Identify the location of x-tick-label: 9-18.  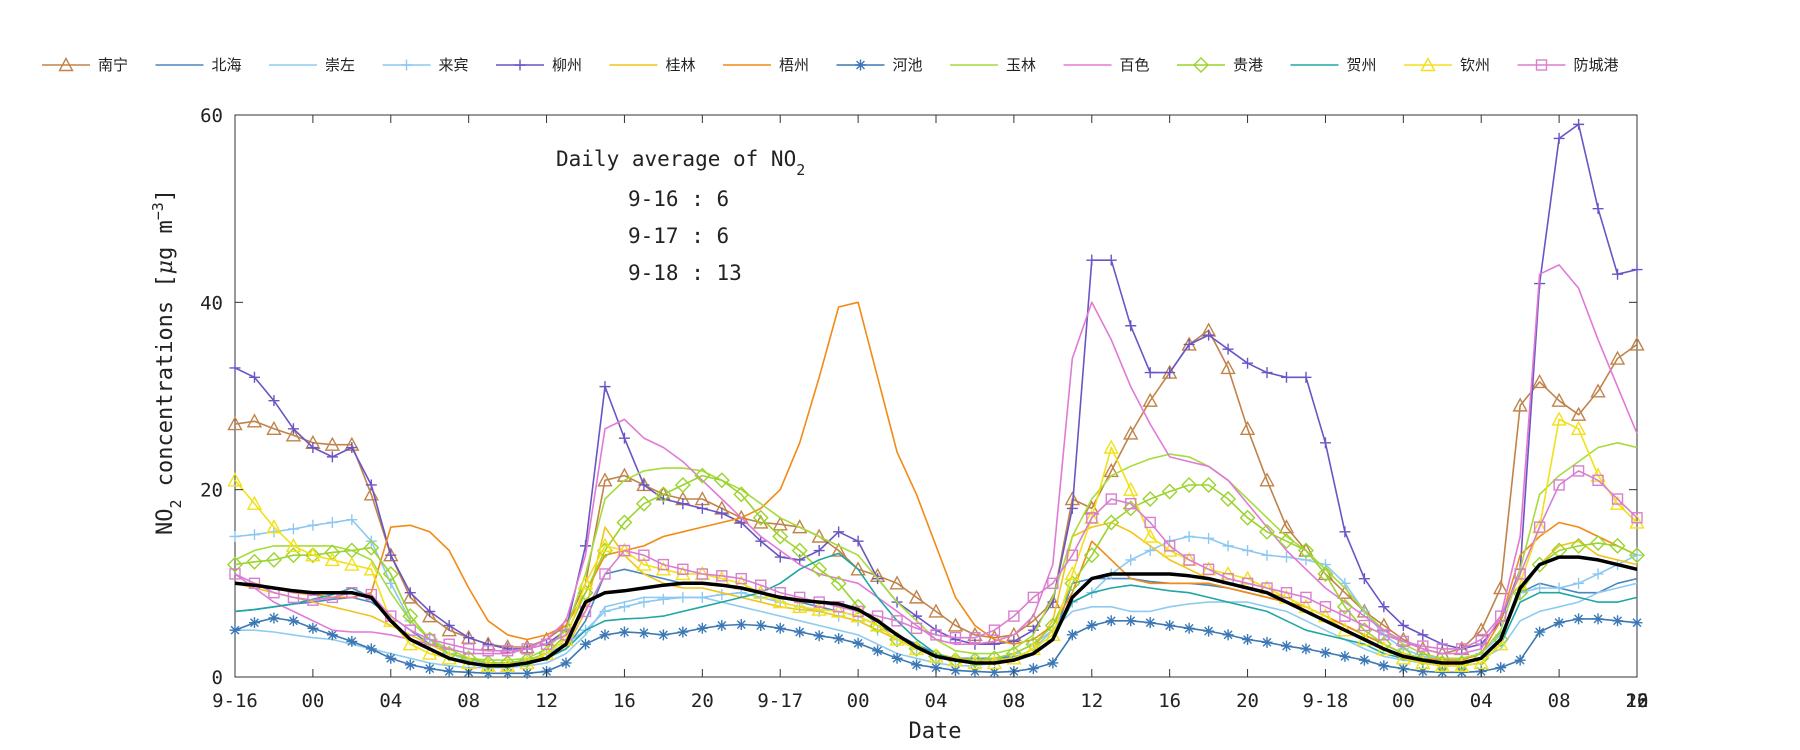
(1326, 701).